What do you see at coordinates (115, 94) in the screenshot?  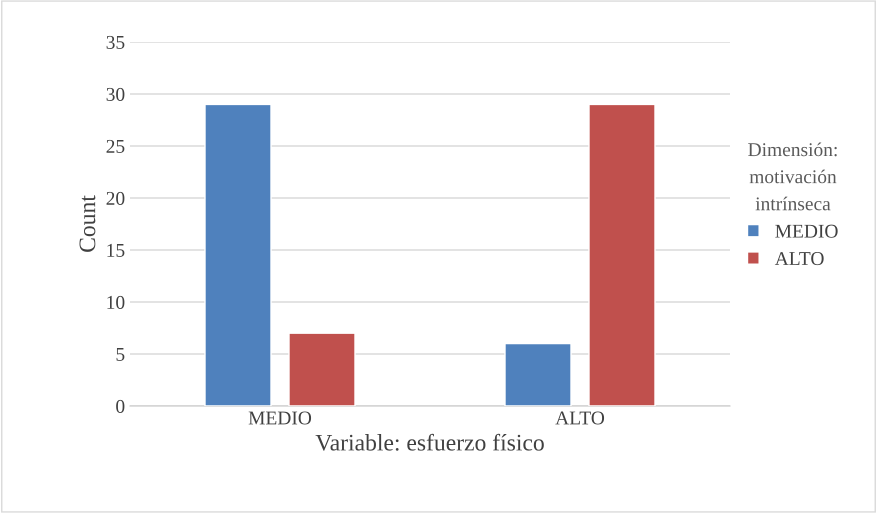 I see `y-tick-label: 30` at bounding box center [115, 94].